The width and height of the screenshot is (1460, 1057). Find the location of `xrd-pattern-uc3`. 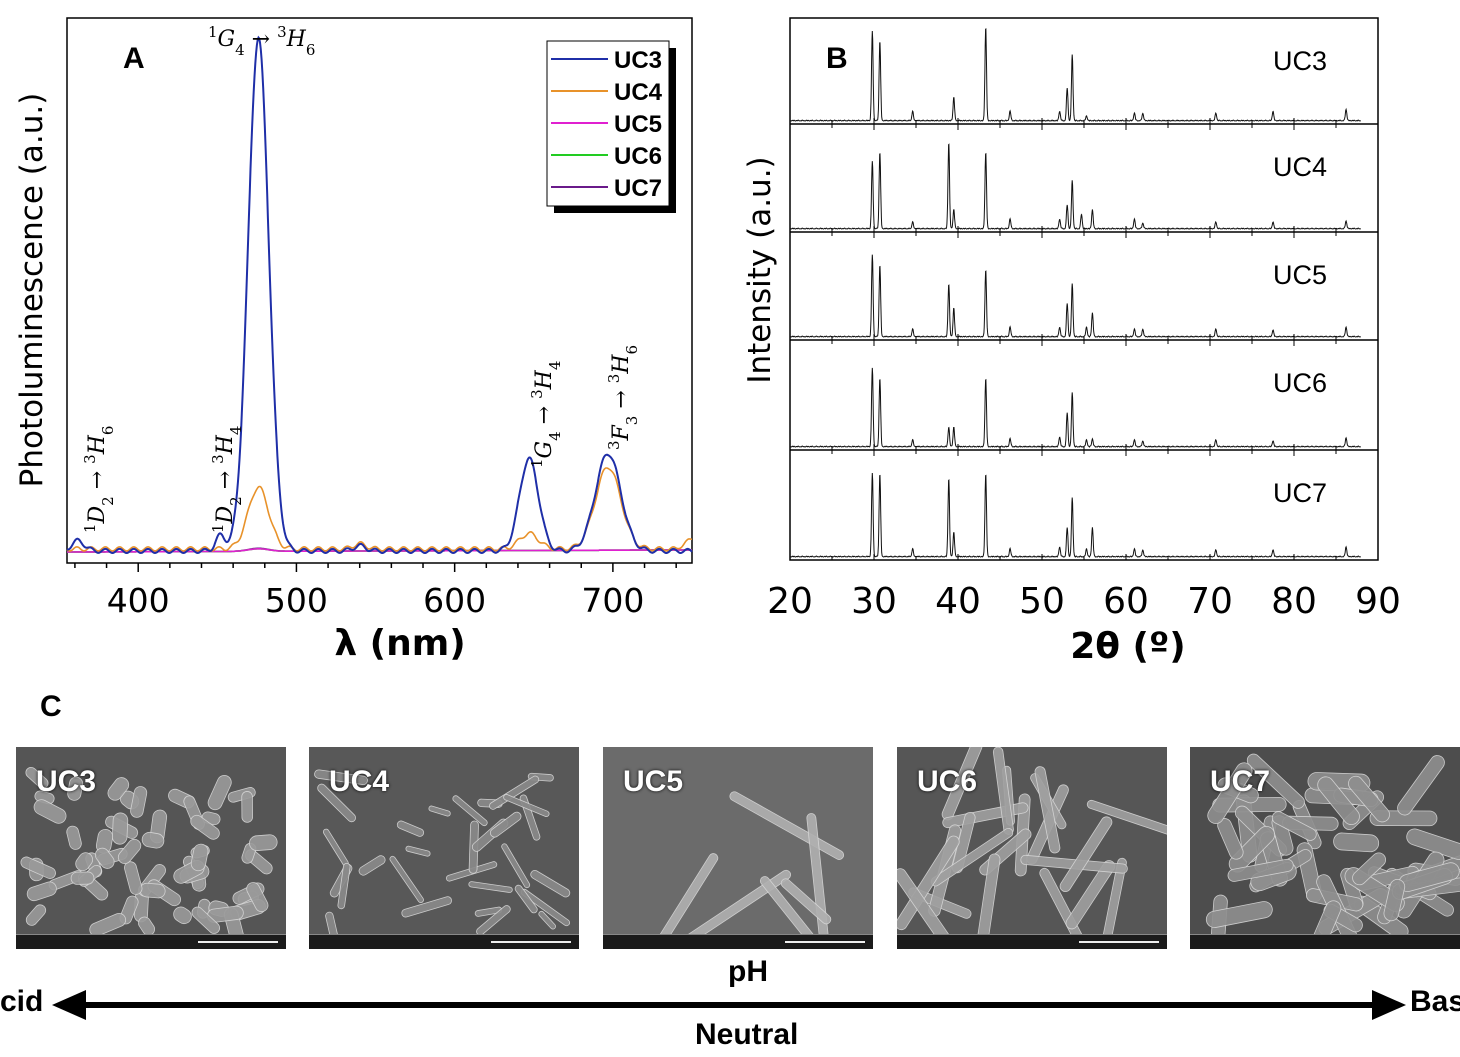

xrd-pattern-uc3 is located at coordinates (1075, 75).